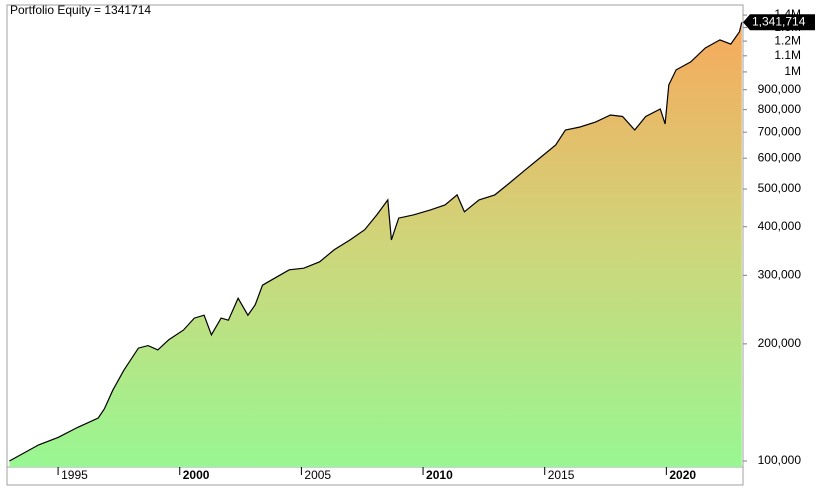  Describe the element at coordinates (780, 343) in the screenshot. I see `y-tick-label: 200,000` at that location.